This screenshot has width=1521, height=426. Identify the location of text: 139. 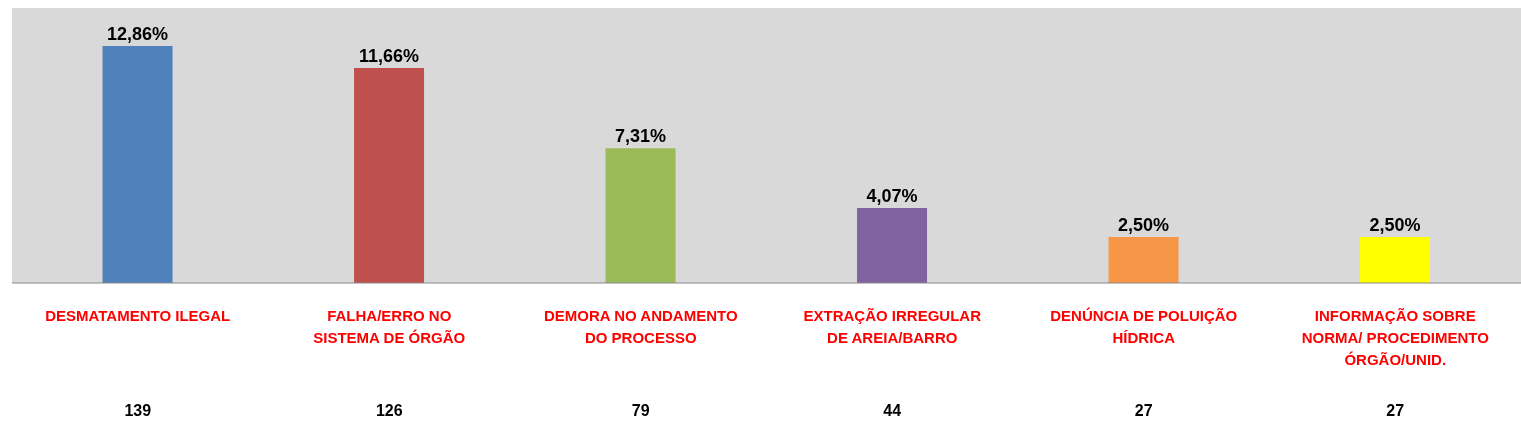
(138, 410).